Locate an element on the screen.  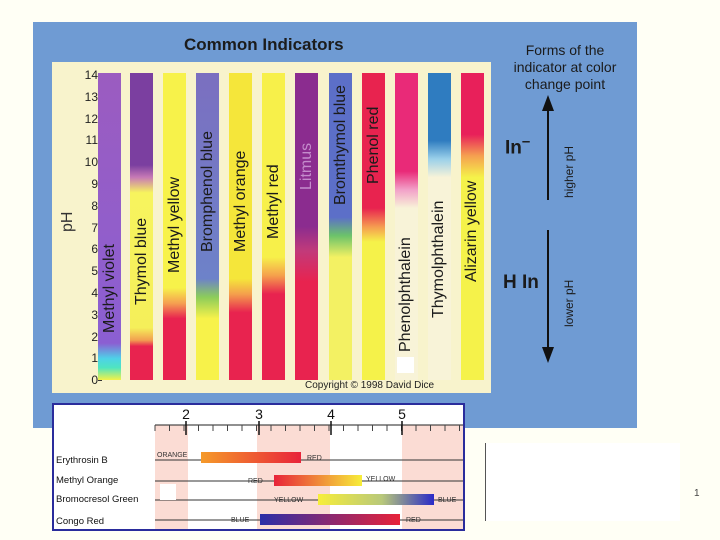
label-methyl-yellow: Methyl yellow is located at coordinates (174, 224).